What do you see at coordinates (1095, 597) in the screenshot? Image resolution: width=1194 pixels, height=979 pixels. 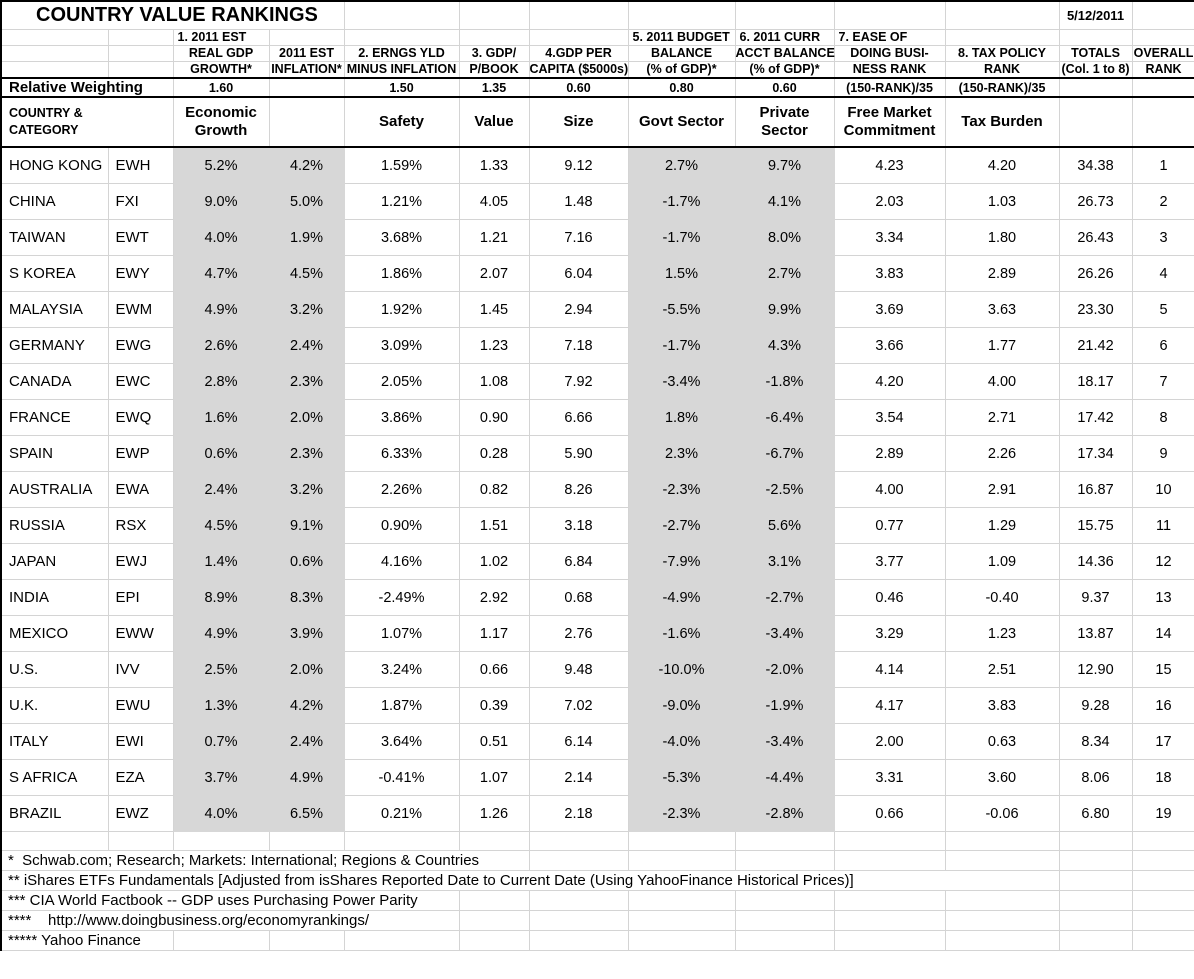 I see `cell-totals: 9.37` at bounding box center [1095, 597].